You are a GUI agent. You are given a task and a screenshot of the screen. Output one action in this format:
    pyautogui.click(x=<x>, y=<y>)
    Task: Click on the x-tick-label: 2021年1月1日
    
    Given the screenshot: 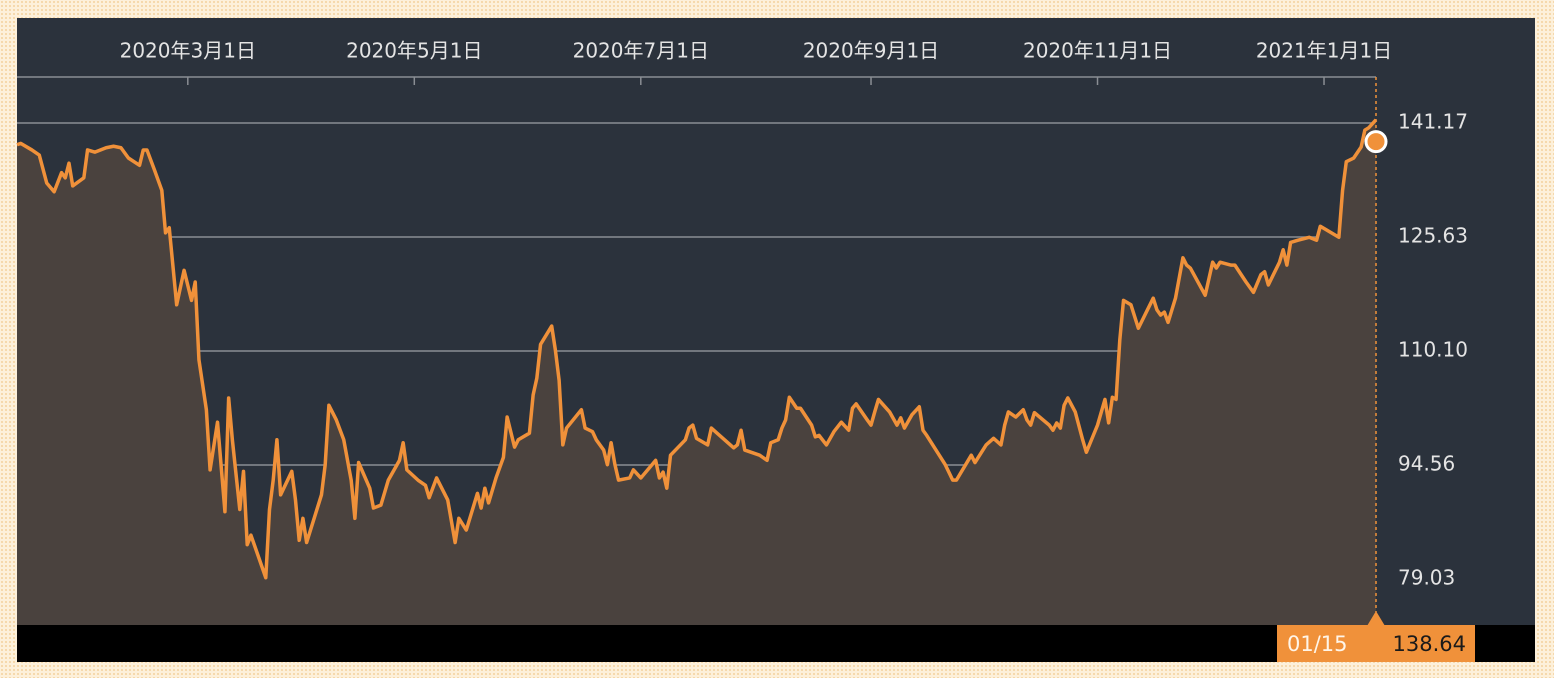 What is the action you would take?
    pyautogui.click(x=1324, y=51)
    